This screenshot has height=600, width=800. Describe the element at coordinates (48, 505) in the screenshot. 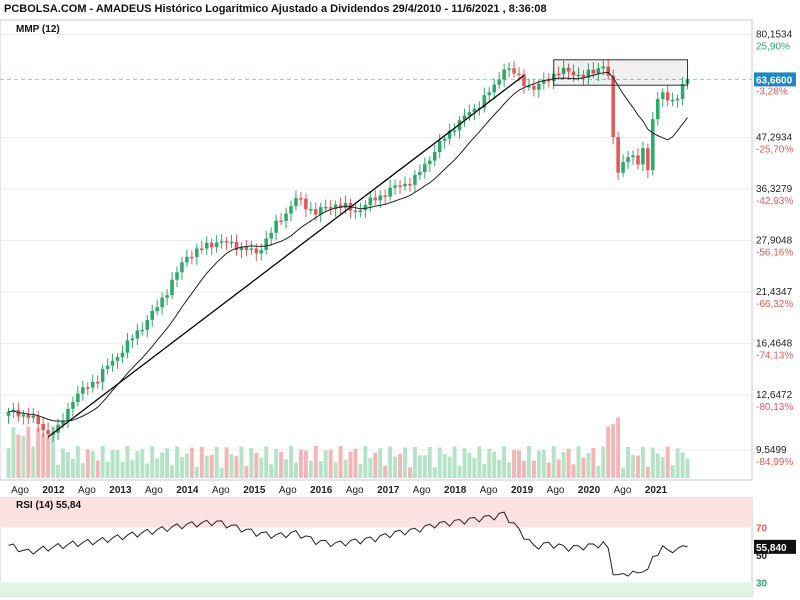

I see `rsi-label: RSI (14) 55,84` at that location.